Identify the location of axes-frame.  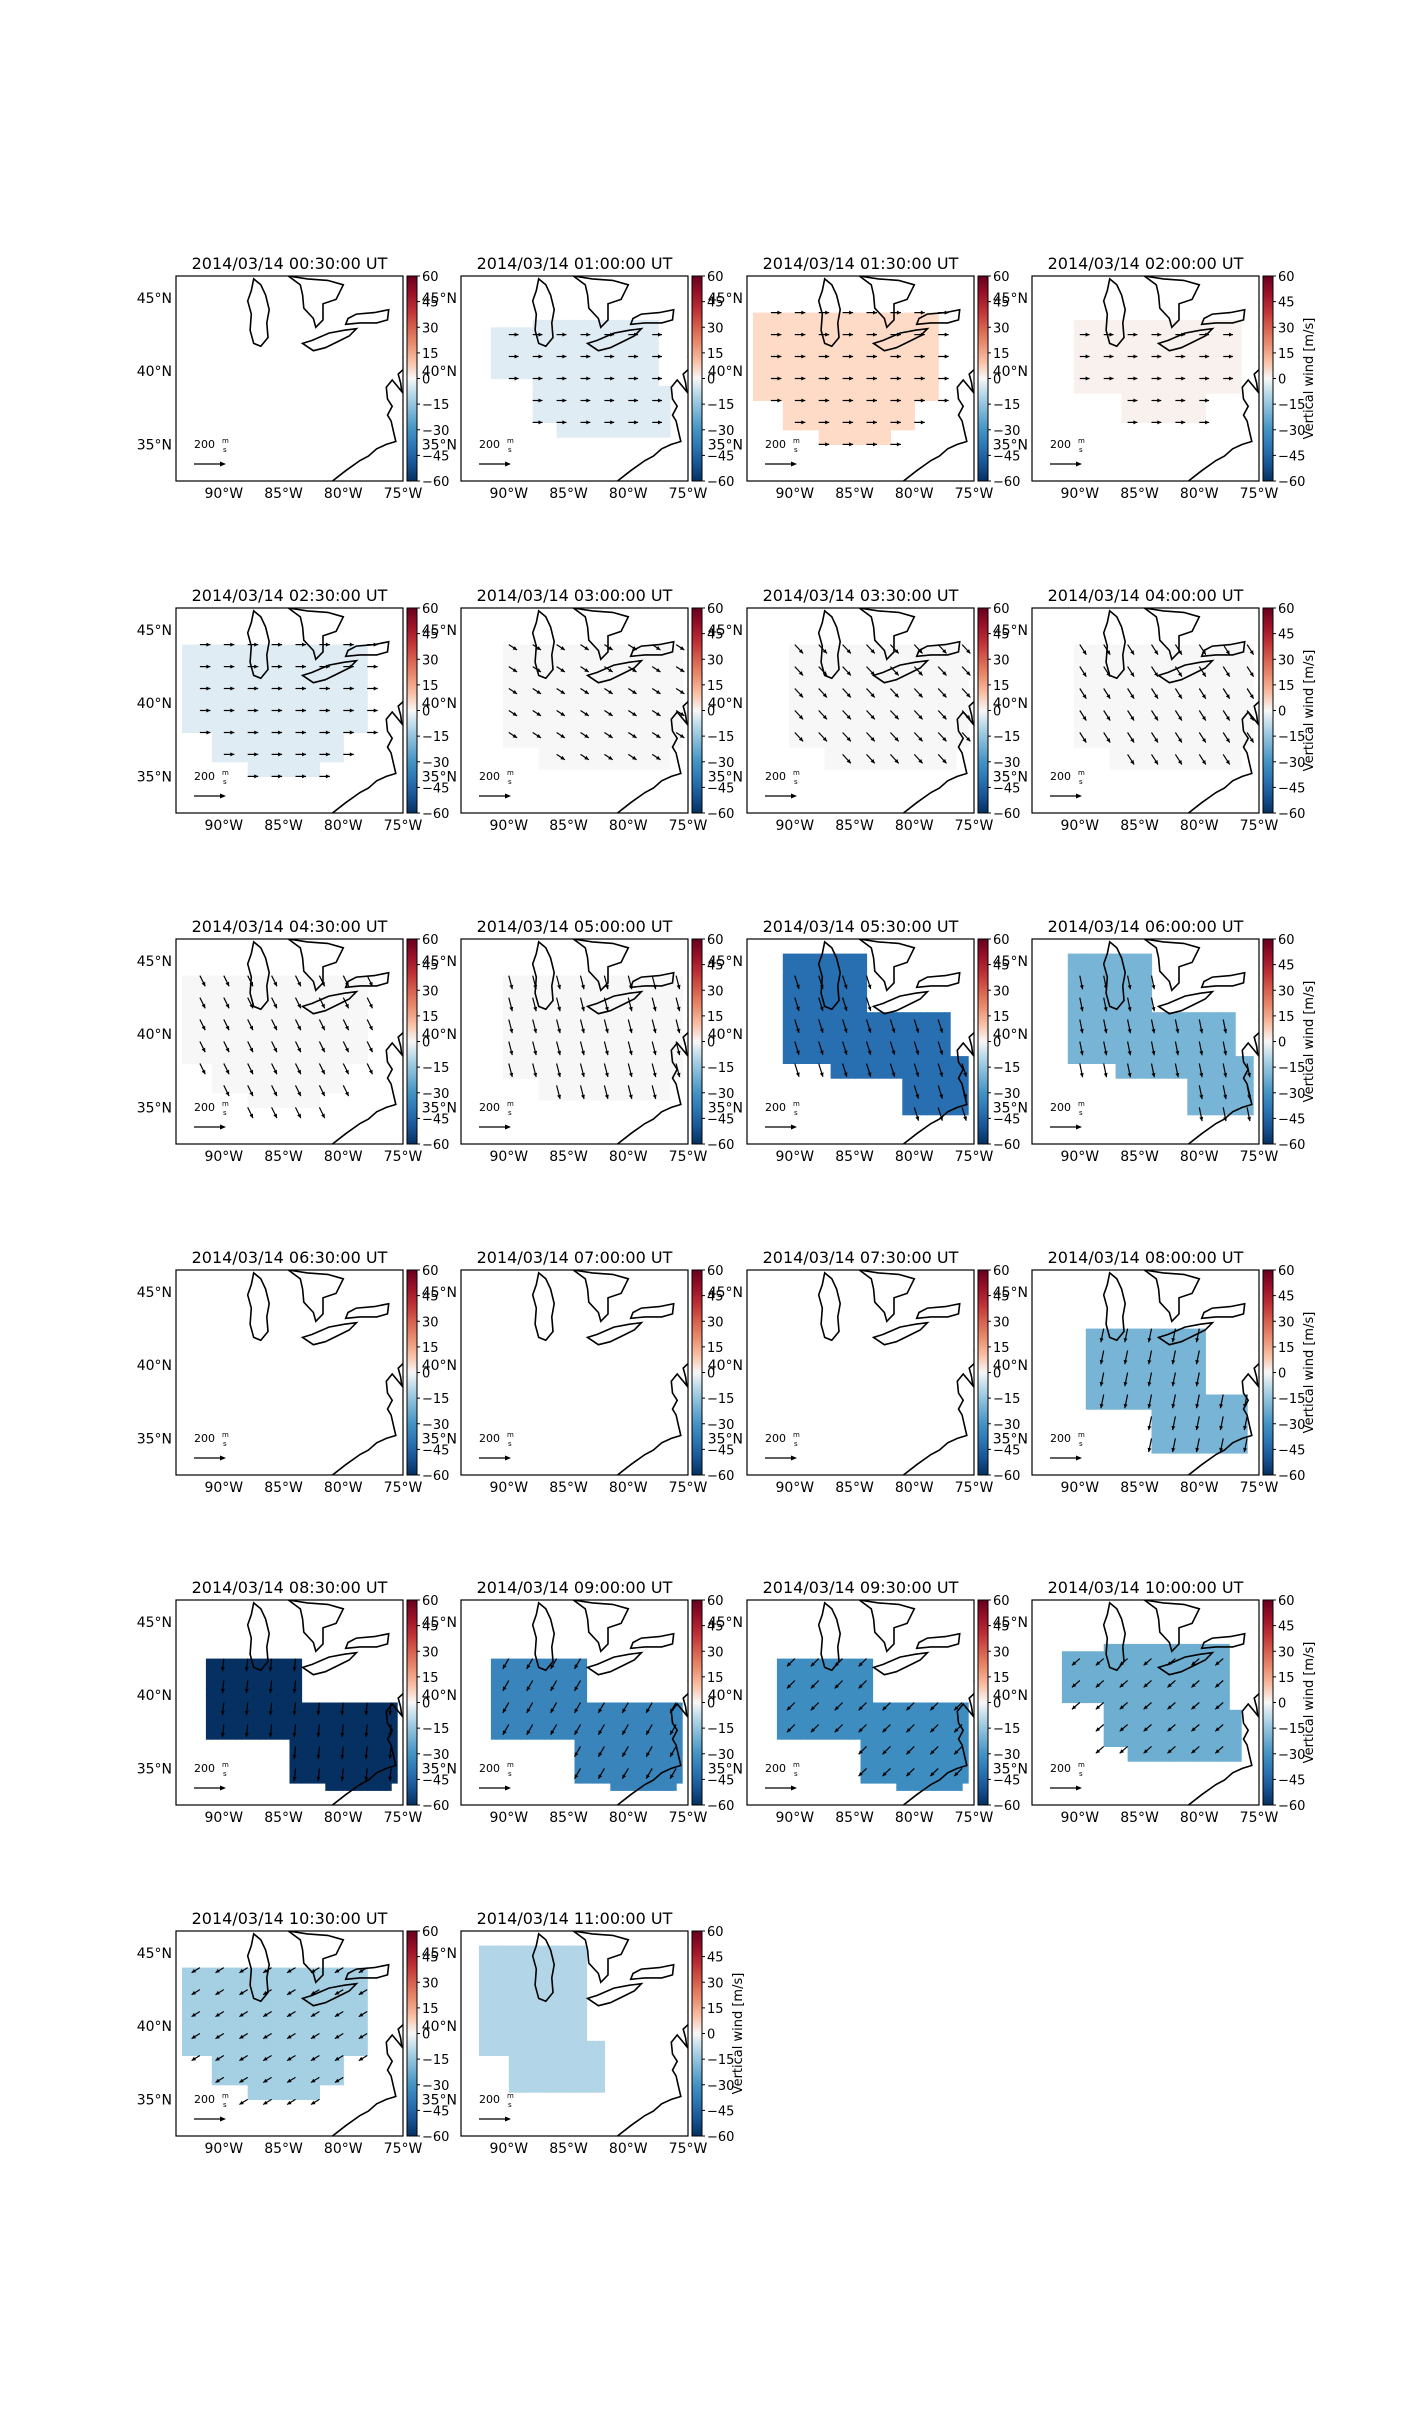
(860, 378).